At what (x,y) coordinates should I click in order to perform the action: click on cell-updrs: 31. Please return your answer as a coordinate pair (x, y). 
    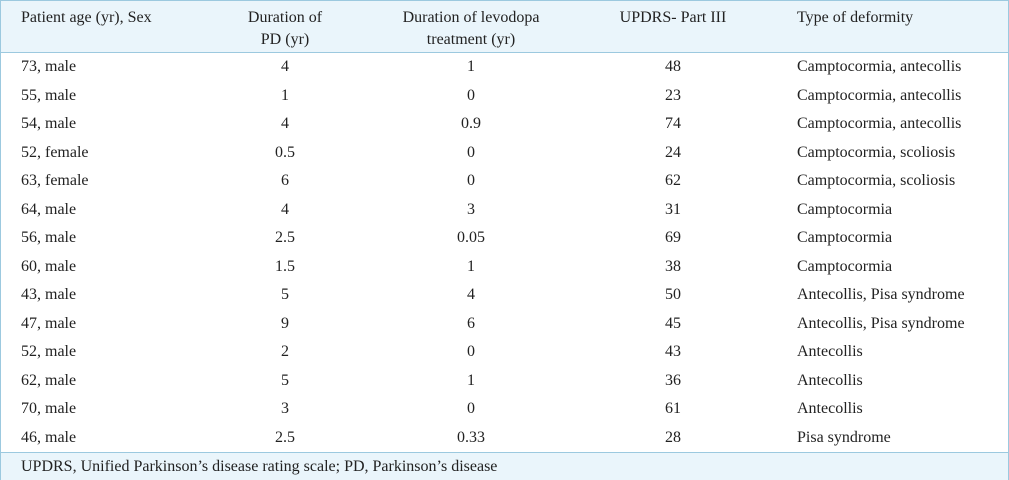
    Looking at the image, I should click on (673, 209).